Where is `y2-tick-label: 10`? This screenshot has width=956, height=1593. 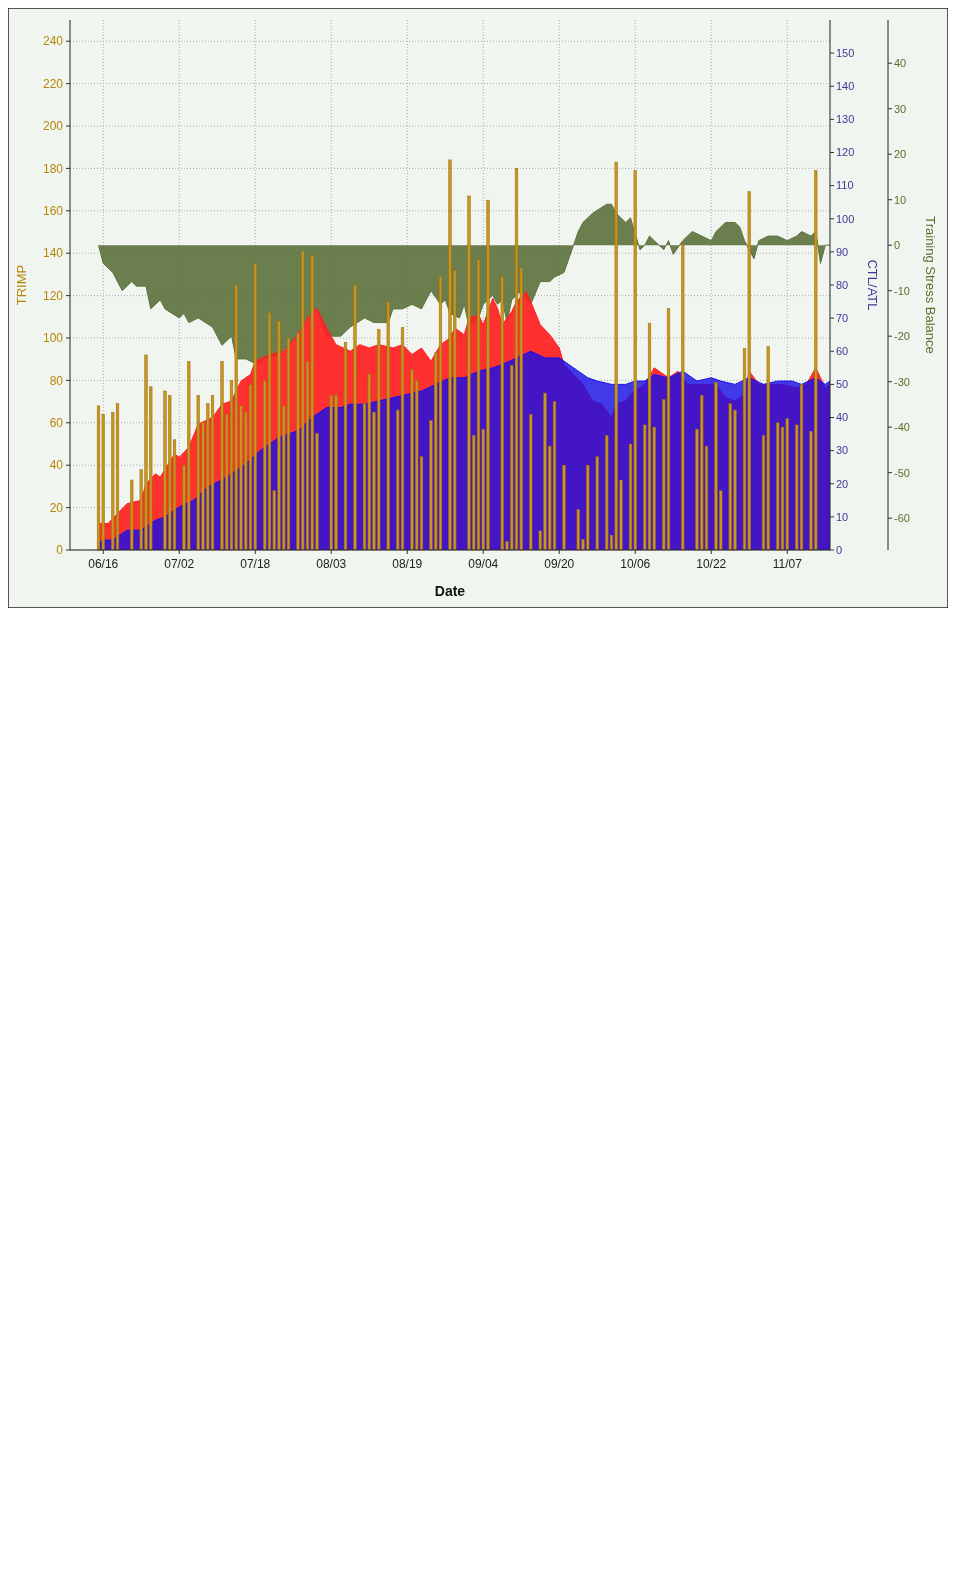 y2-tick-label: 10 is located at coordinates (842, 516).